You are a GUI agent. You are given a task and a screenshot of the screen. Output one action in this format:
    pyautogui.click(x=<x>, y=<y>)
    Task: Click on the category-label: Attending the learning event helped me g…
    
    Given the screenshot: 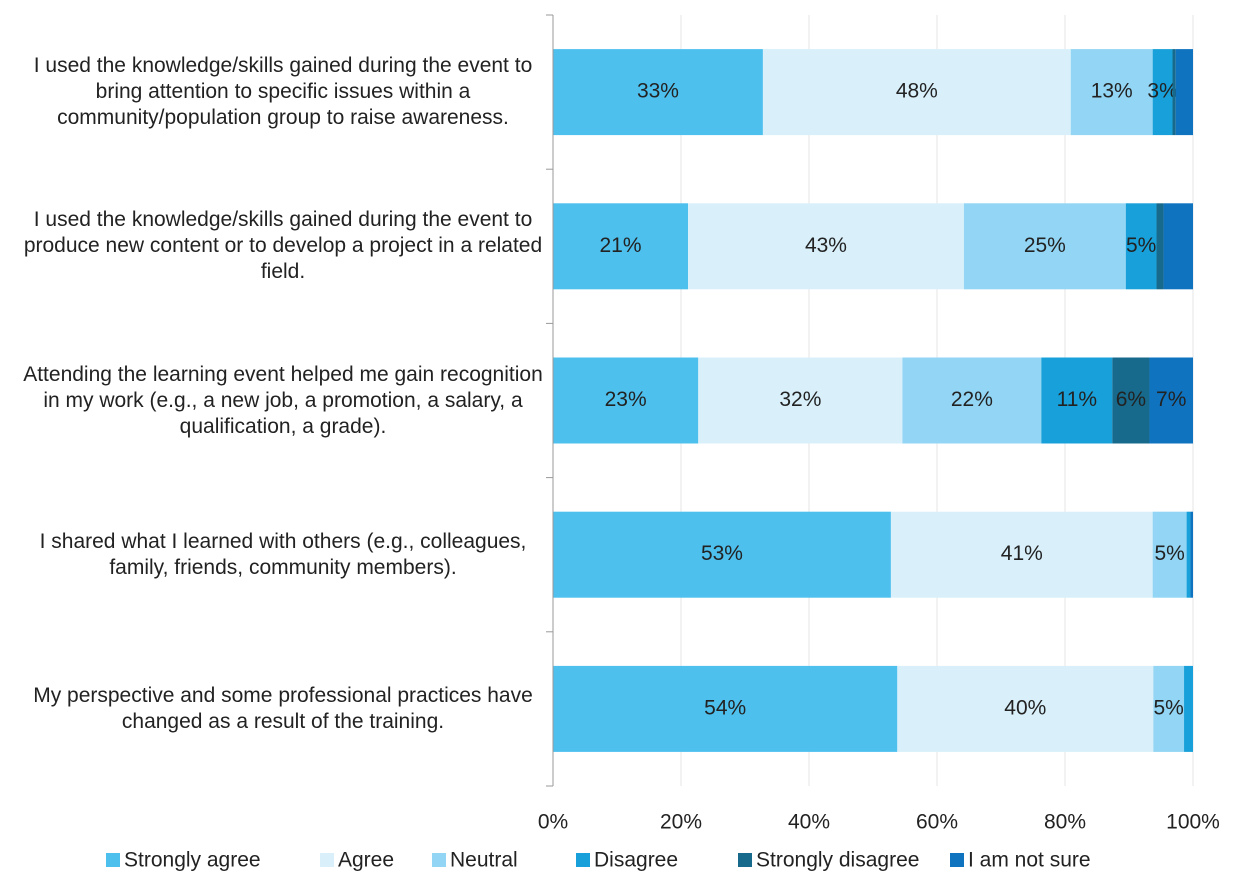 What is the action you would take?
    pyautogui.click(x=283, y=400)
    